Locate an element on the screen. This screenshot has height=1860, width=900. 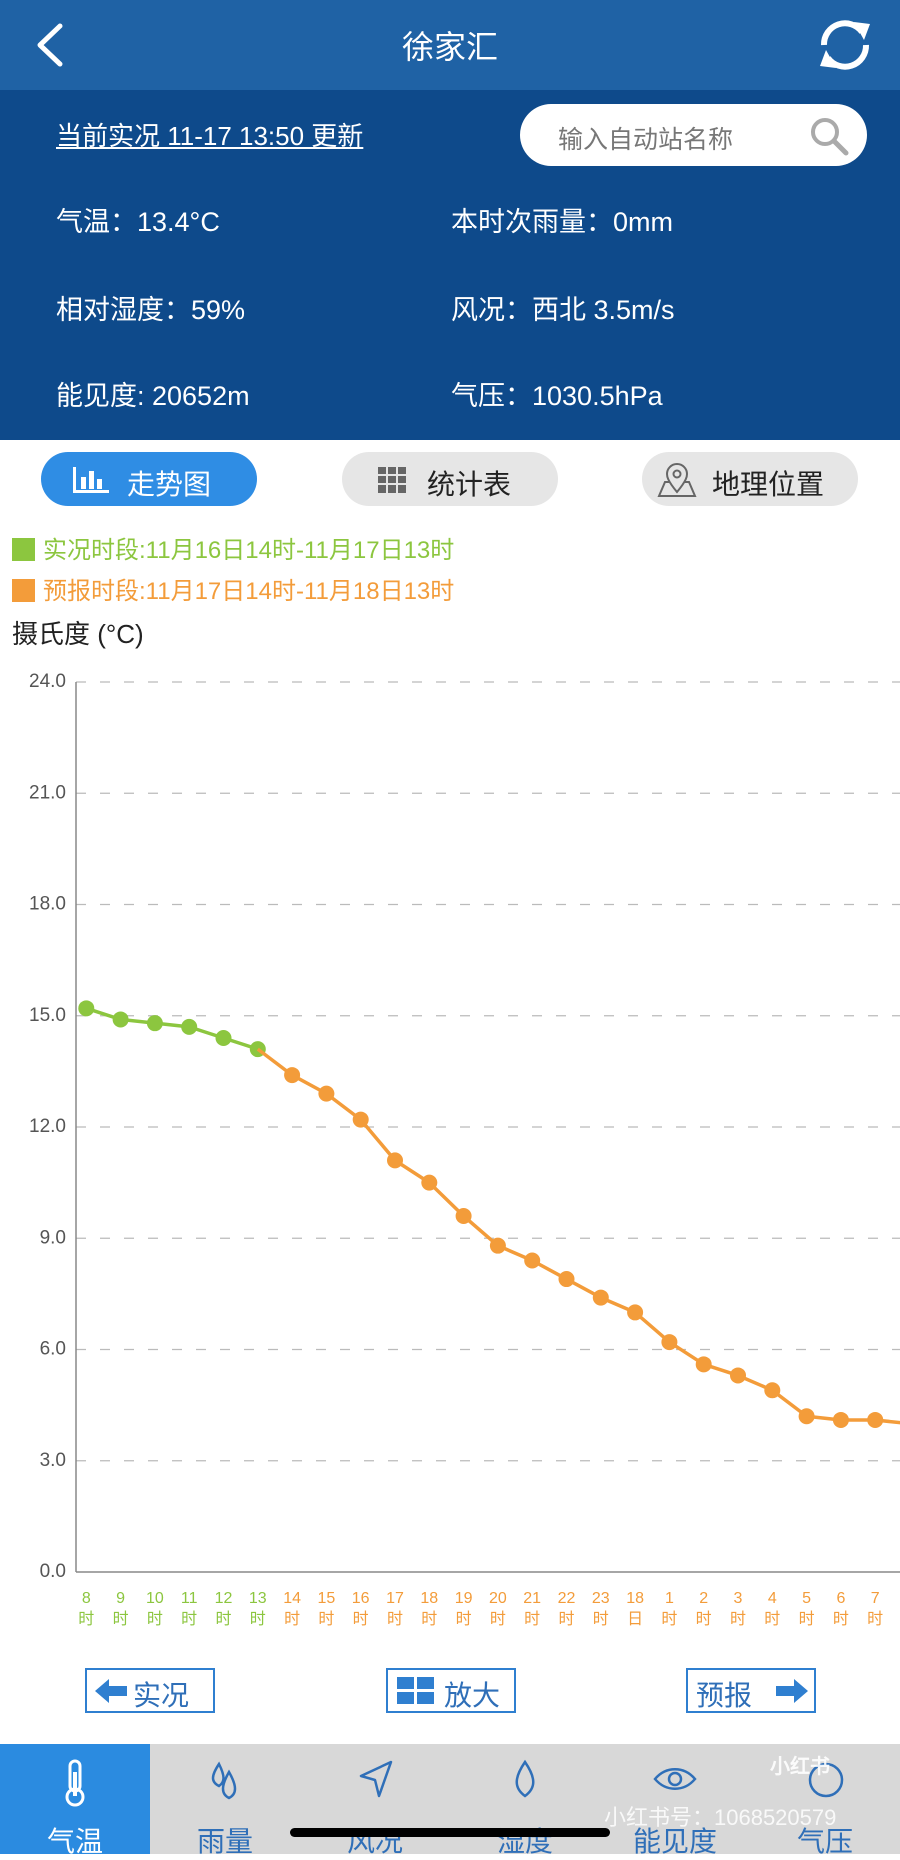
x-tick-label: 8时 is located at coordinates (86, 1609).